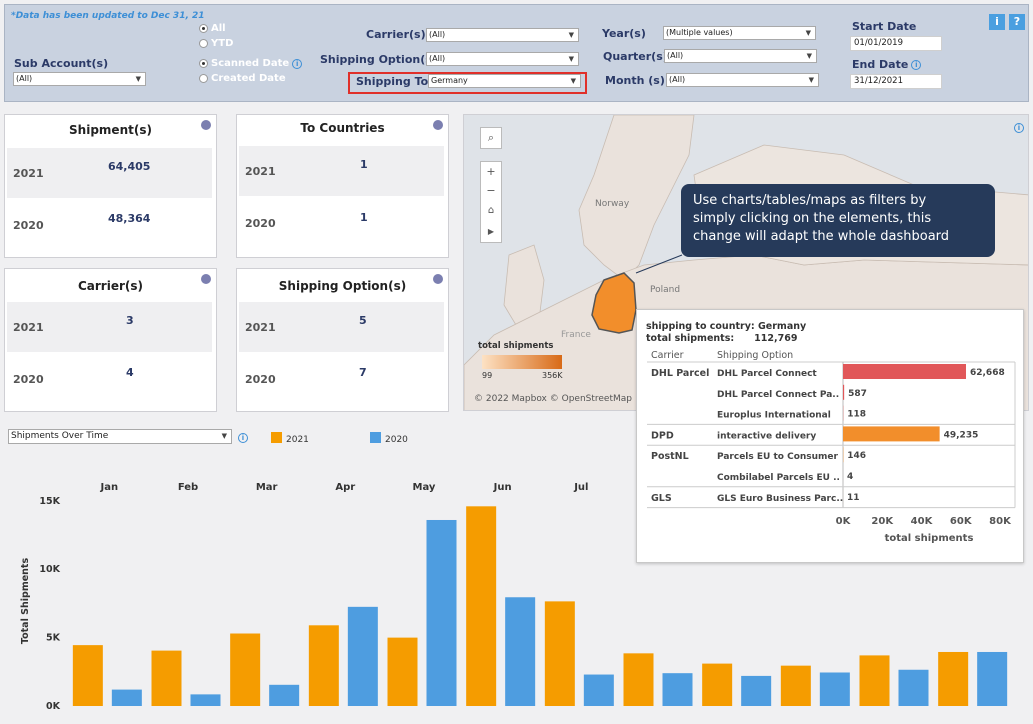 This screenshot has height=724, width=1033. Describe the element at coordinates (284, 695) in the screenshot. I see `bar-2020-mar` at that location.